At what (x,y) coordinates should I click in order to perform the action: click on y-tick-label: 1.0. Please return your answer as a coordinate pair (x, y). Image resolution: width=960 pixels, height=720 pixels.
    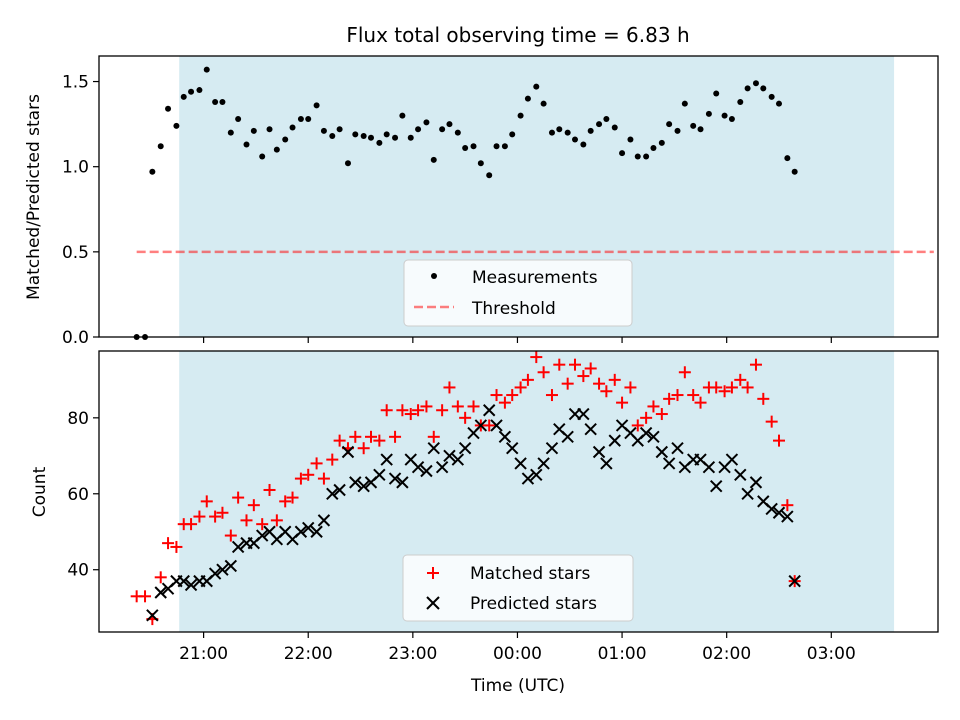
    Looking at the image, I should click on (75, 168).